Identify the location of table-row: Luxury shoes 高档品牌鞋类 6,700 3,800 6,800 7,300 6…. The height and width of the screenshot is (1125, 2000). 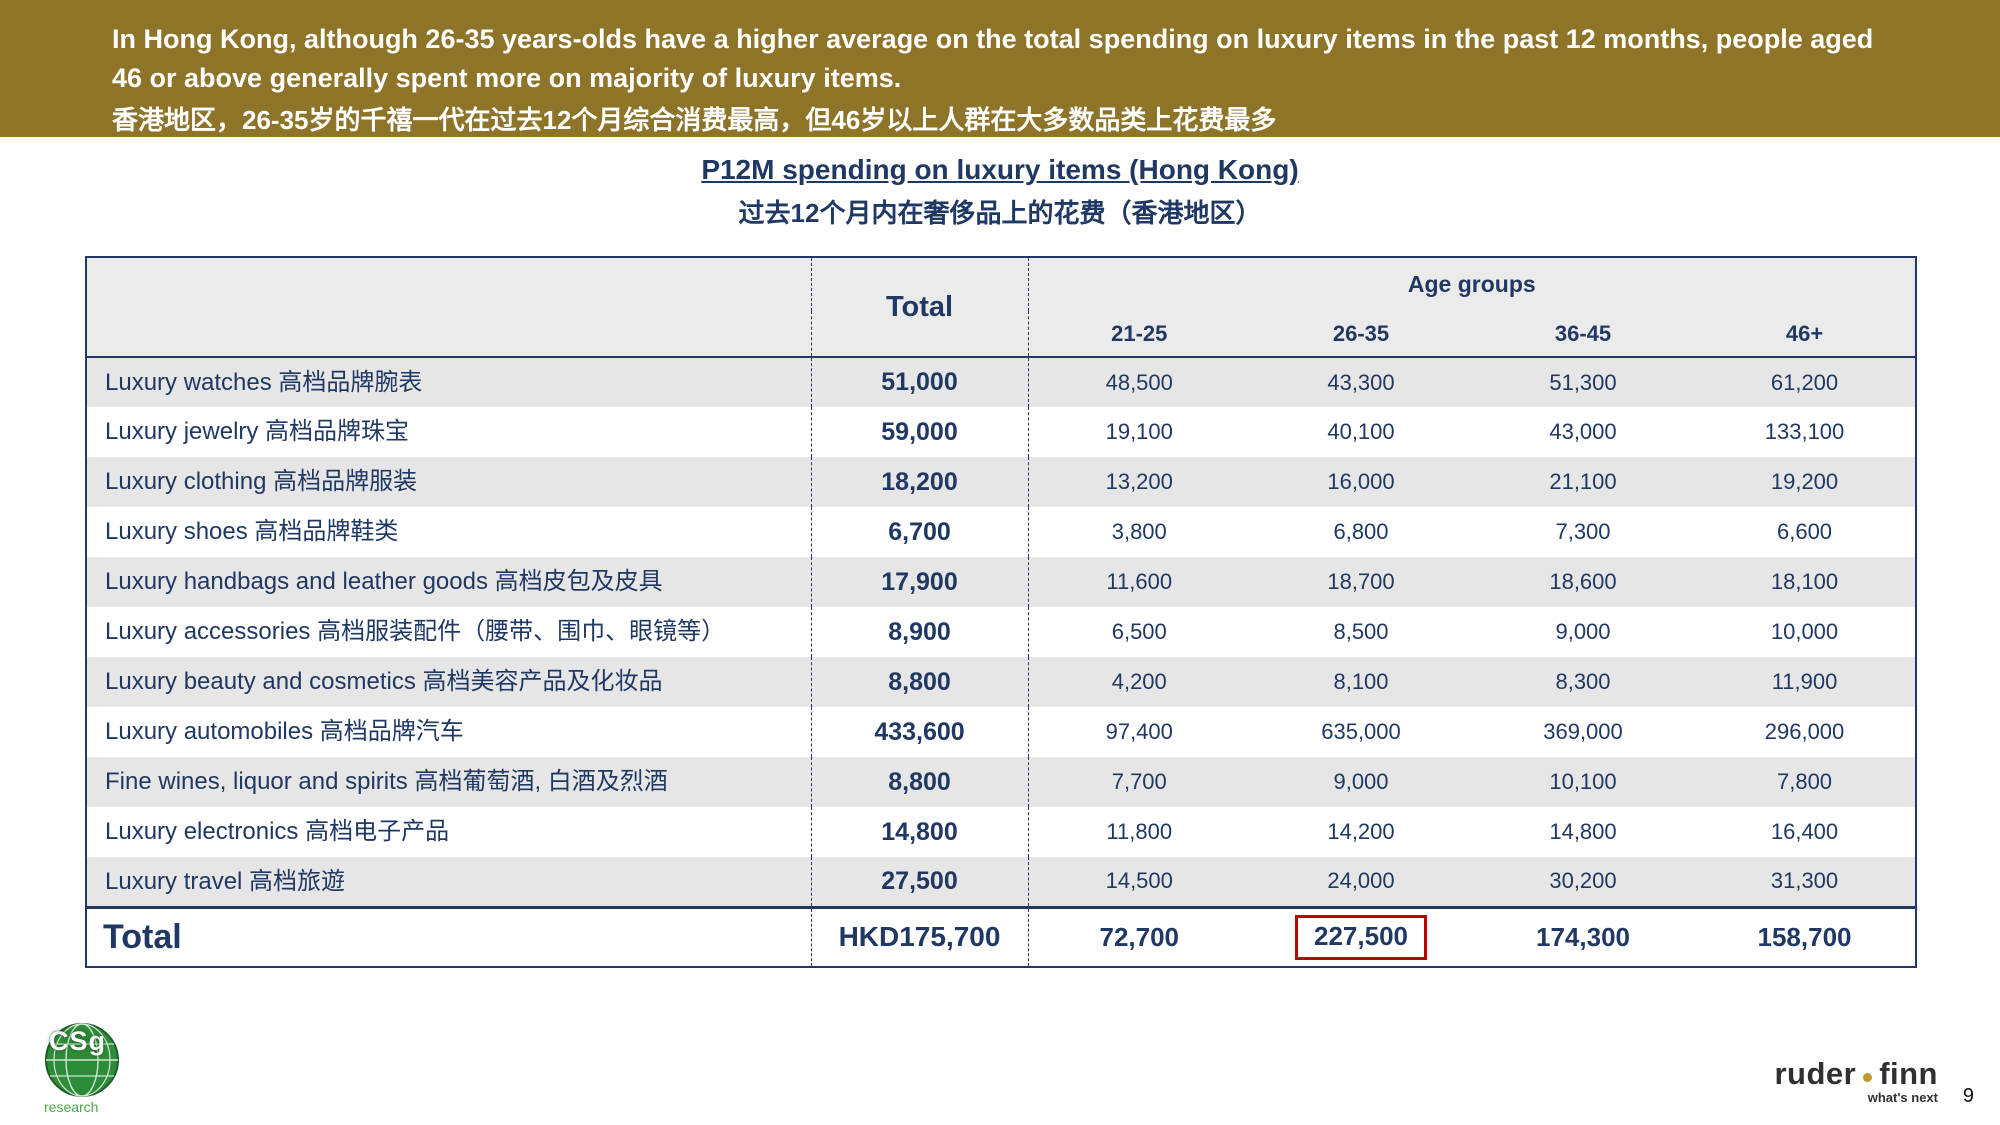
(1001, 532).